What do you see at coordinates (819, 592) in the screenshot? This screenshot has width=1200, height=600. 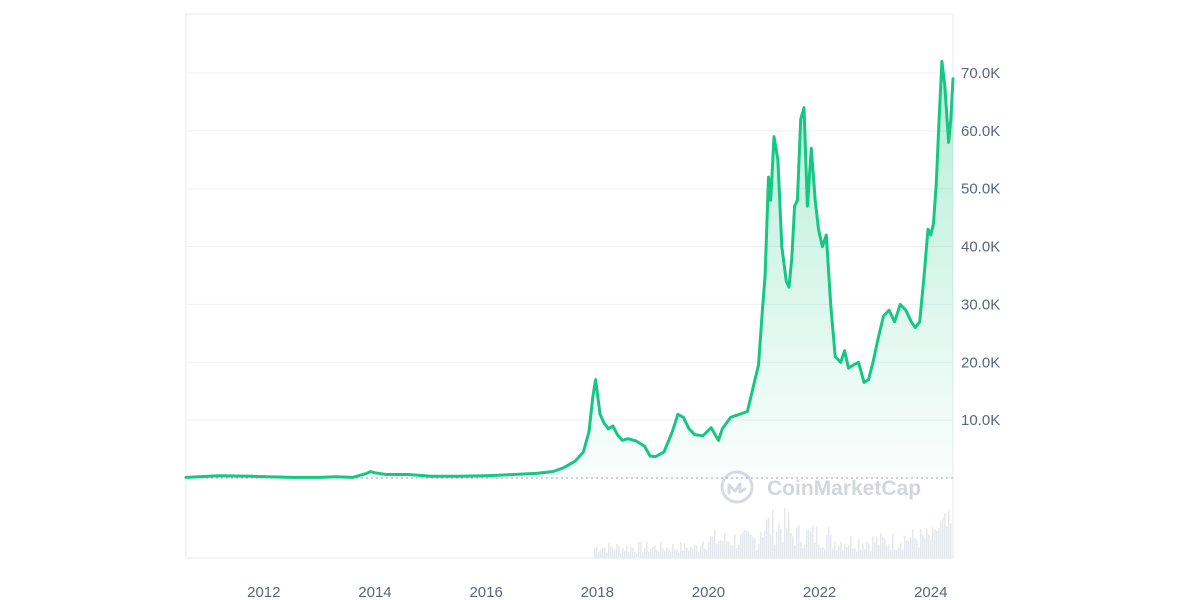 I see `x-tick-label: 2022` at bounding box center [819, 592].